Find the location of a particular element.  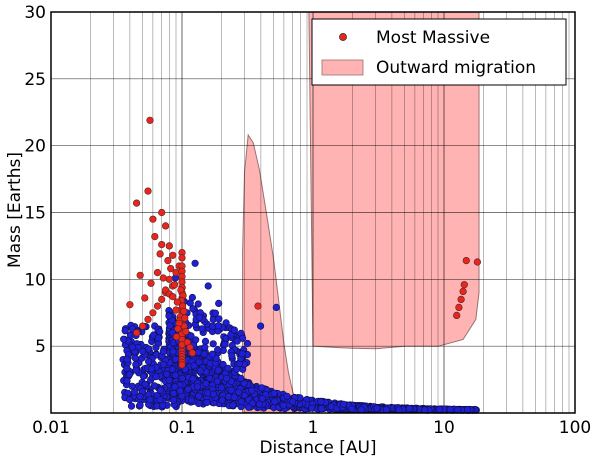

legend-marker-most-massive is located at coordinates (343, 37).